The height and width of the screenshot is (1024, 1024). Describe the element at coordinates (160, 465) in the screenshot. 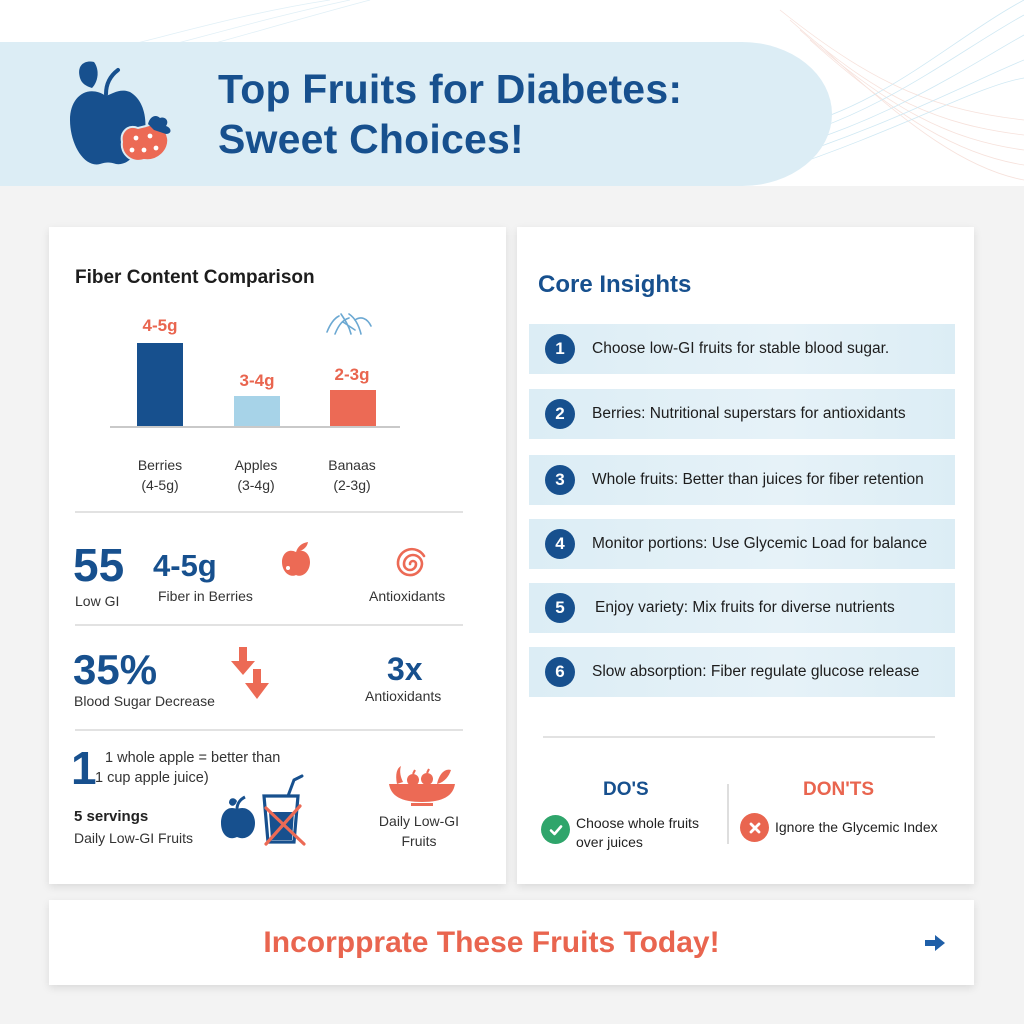

I see `category-name: Berries` at that location.